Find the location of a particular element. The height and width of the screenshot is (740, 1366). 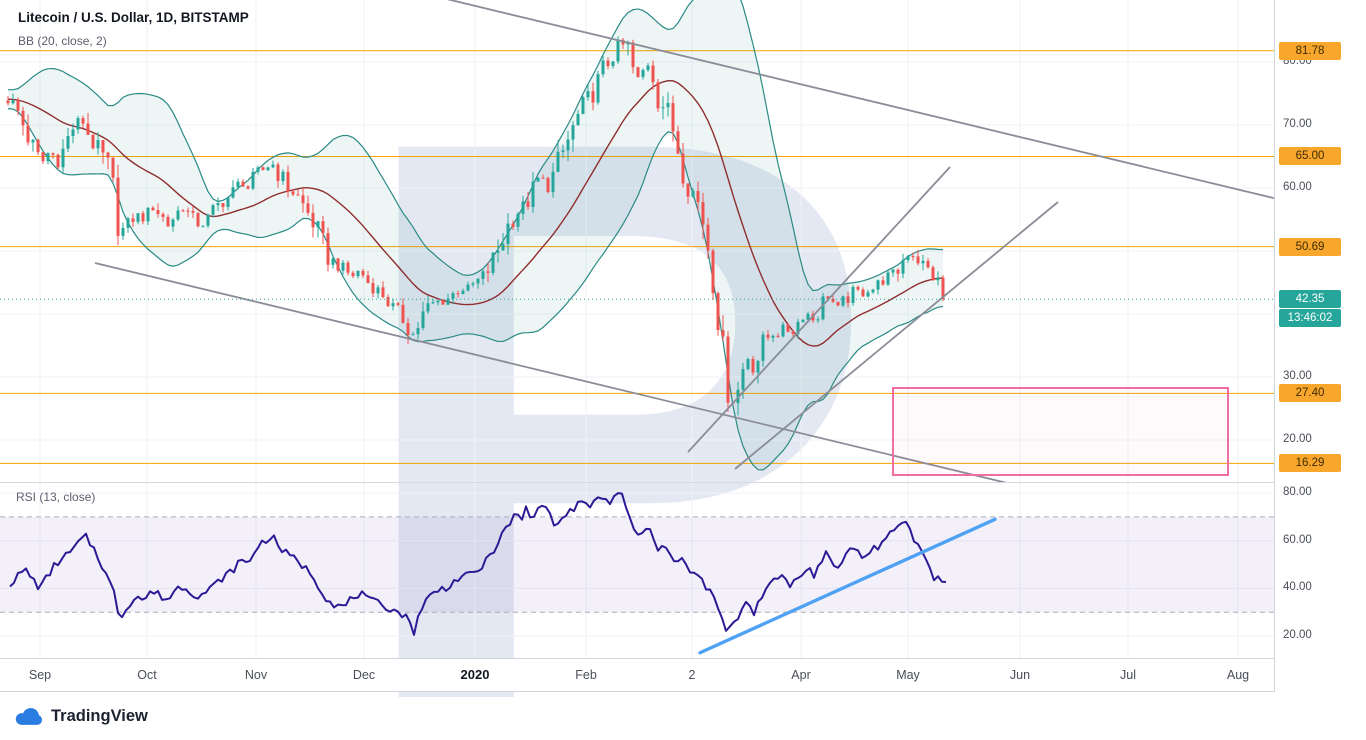

time-axis-label: Dec is located at coordinates (364, 675).